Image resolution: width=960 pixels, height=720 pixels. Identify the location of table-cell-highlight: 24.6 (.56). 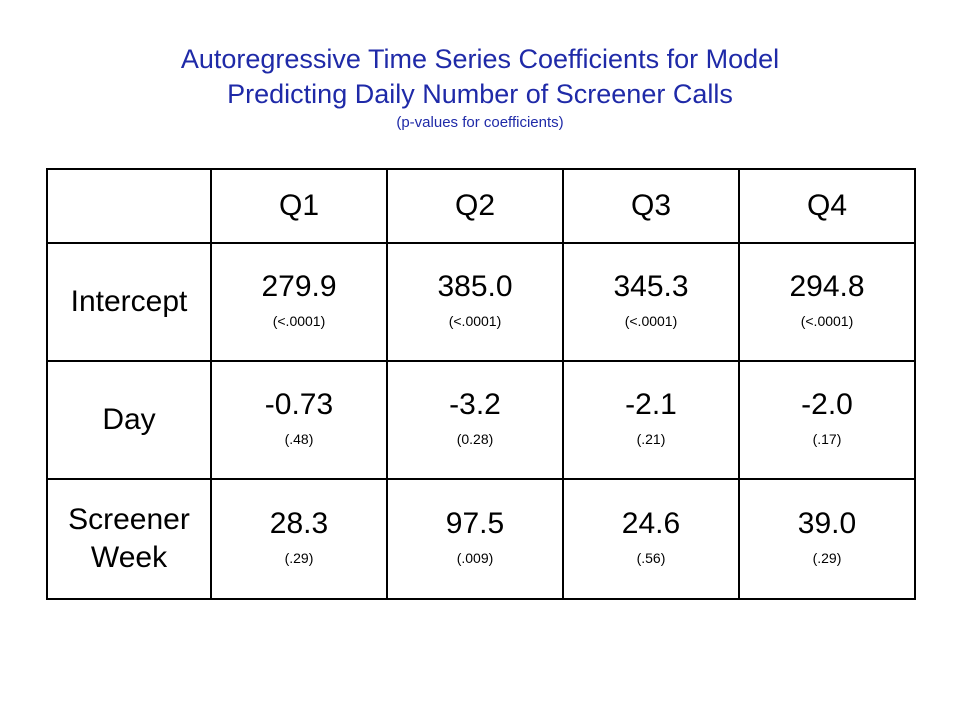
(651, 539).